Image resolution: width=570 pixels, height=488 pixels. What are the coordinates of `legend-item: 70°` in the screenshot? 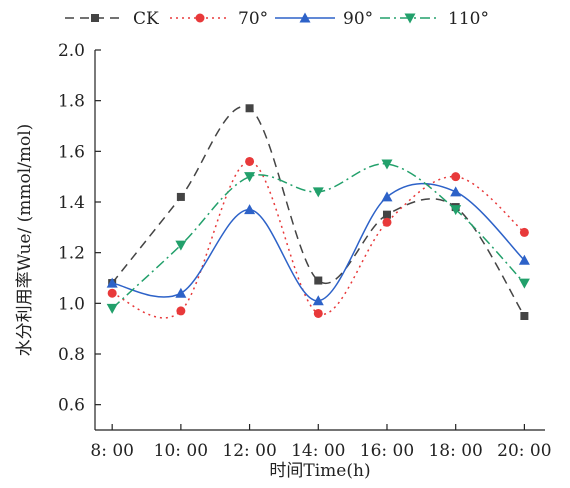 It's located at (219, 19).